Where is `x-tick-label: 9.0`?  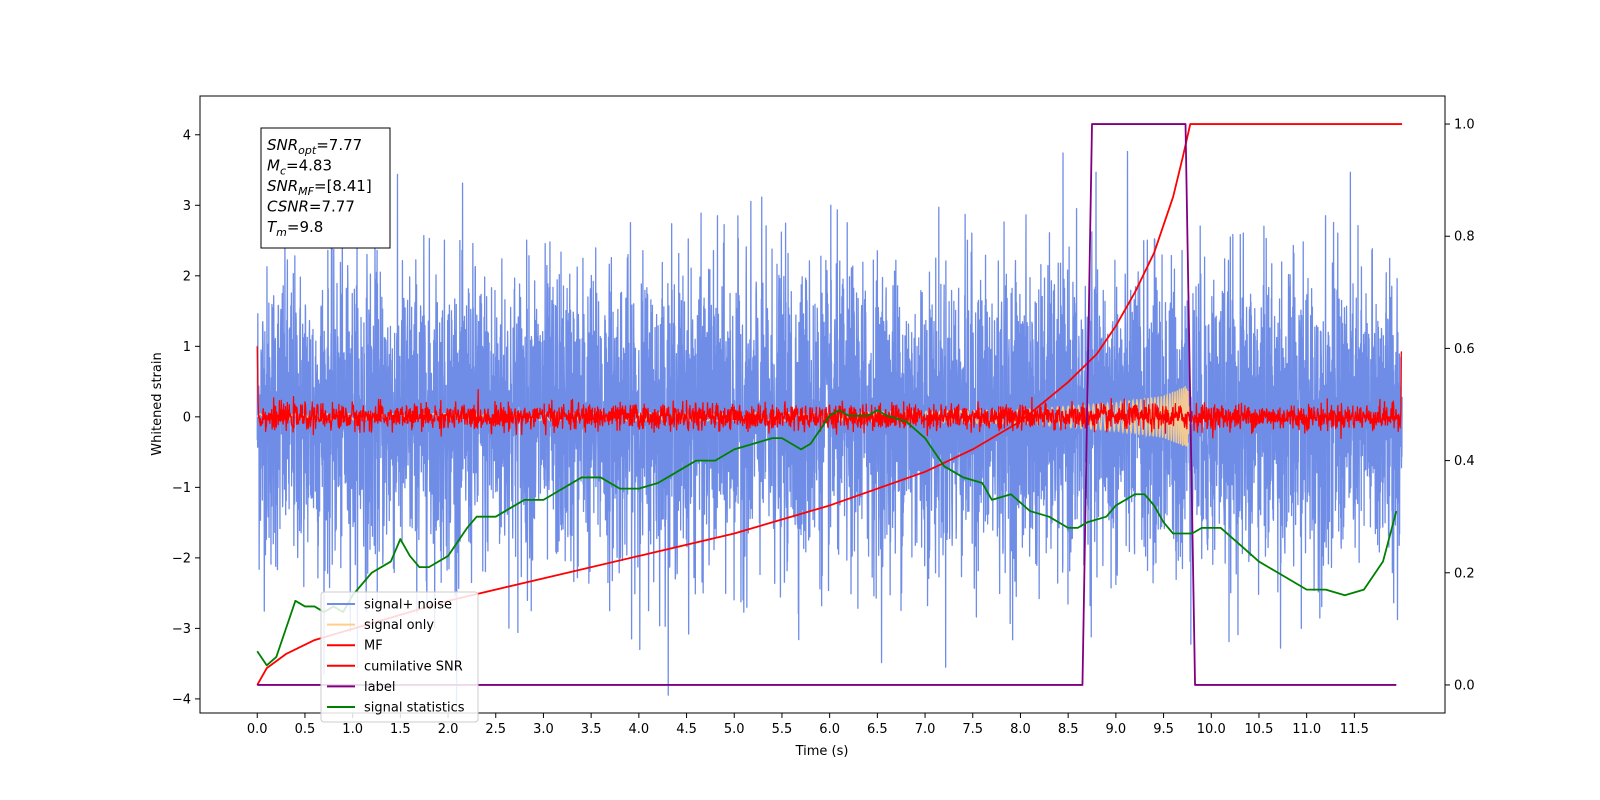 x-tick-label: 9.0 is located at coordinates (1116, 729).